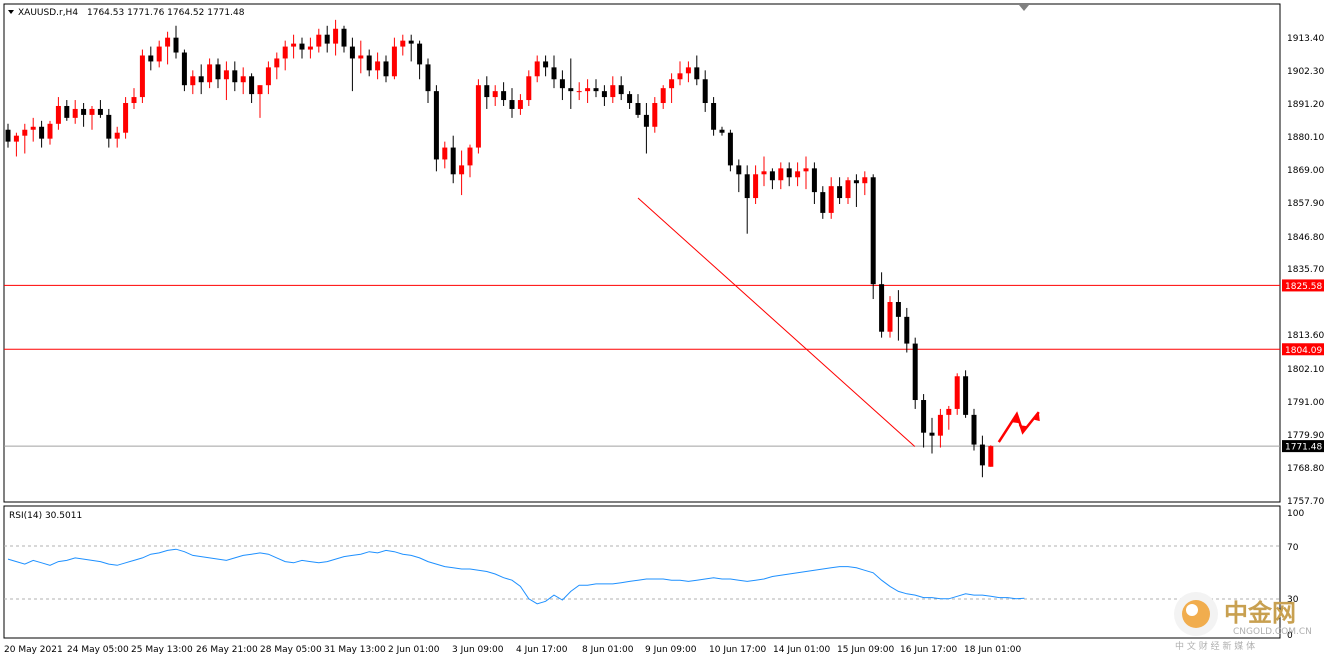 The height and width of the screenshot is (662, 1329). Describe the element at coordinates (162, 650) in the screenshot. I see `time-label: 25 May 13:00` at that location.